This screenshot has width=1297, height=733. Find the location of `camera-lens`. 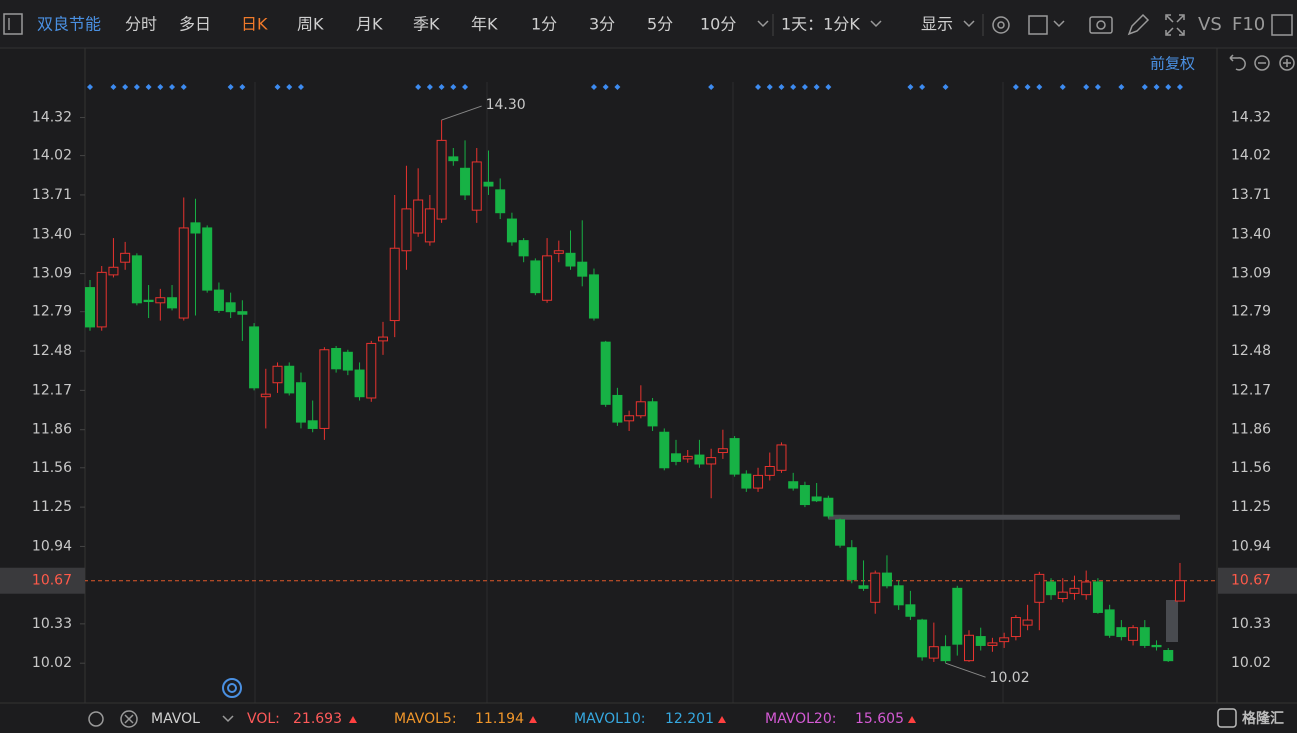

camera-lens is located at coordinates (1101, 25).